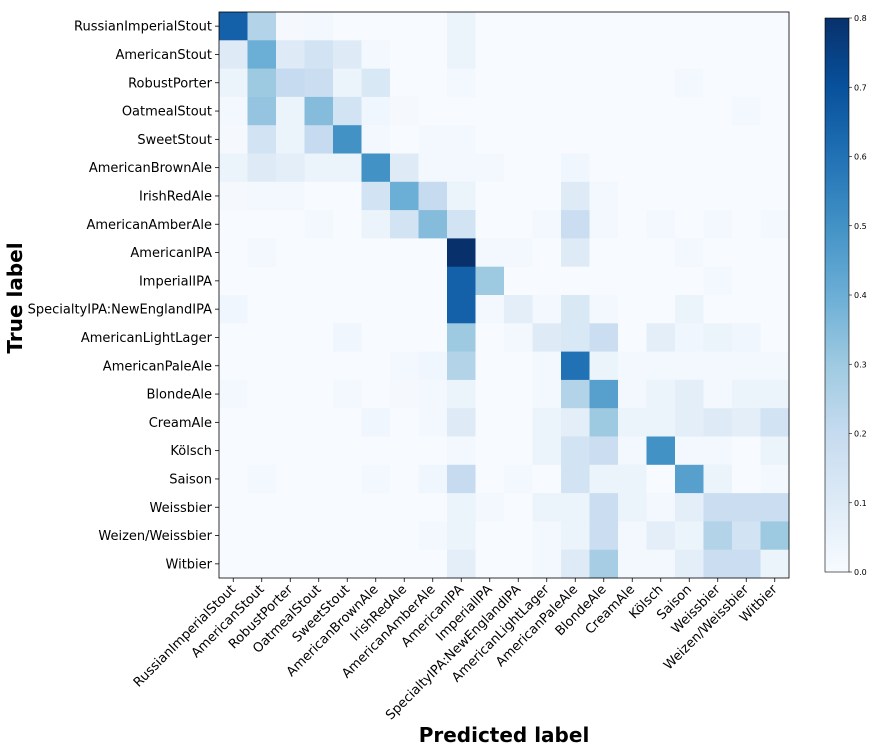  Describe the element at coordinates (15, 297) in the screenshot. I see `y-axis-title: True label` at that location.